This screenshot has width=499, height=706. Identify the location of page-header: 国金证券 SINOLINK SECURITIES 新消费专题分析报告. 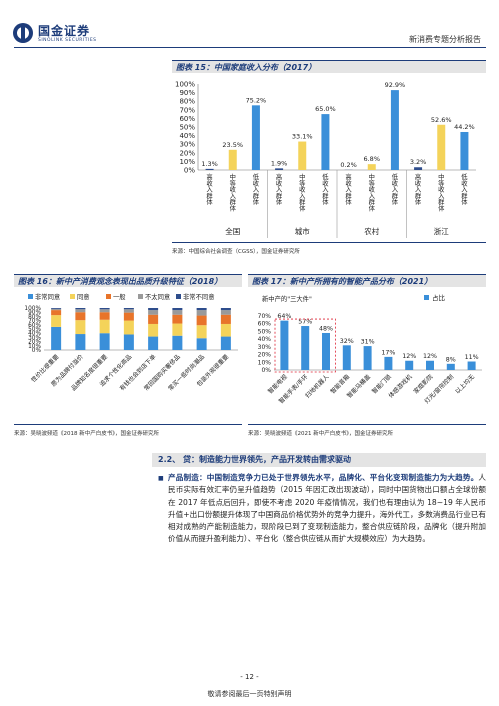
(249, 24).